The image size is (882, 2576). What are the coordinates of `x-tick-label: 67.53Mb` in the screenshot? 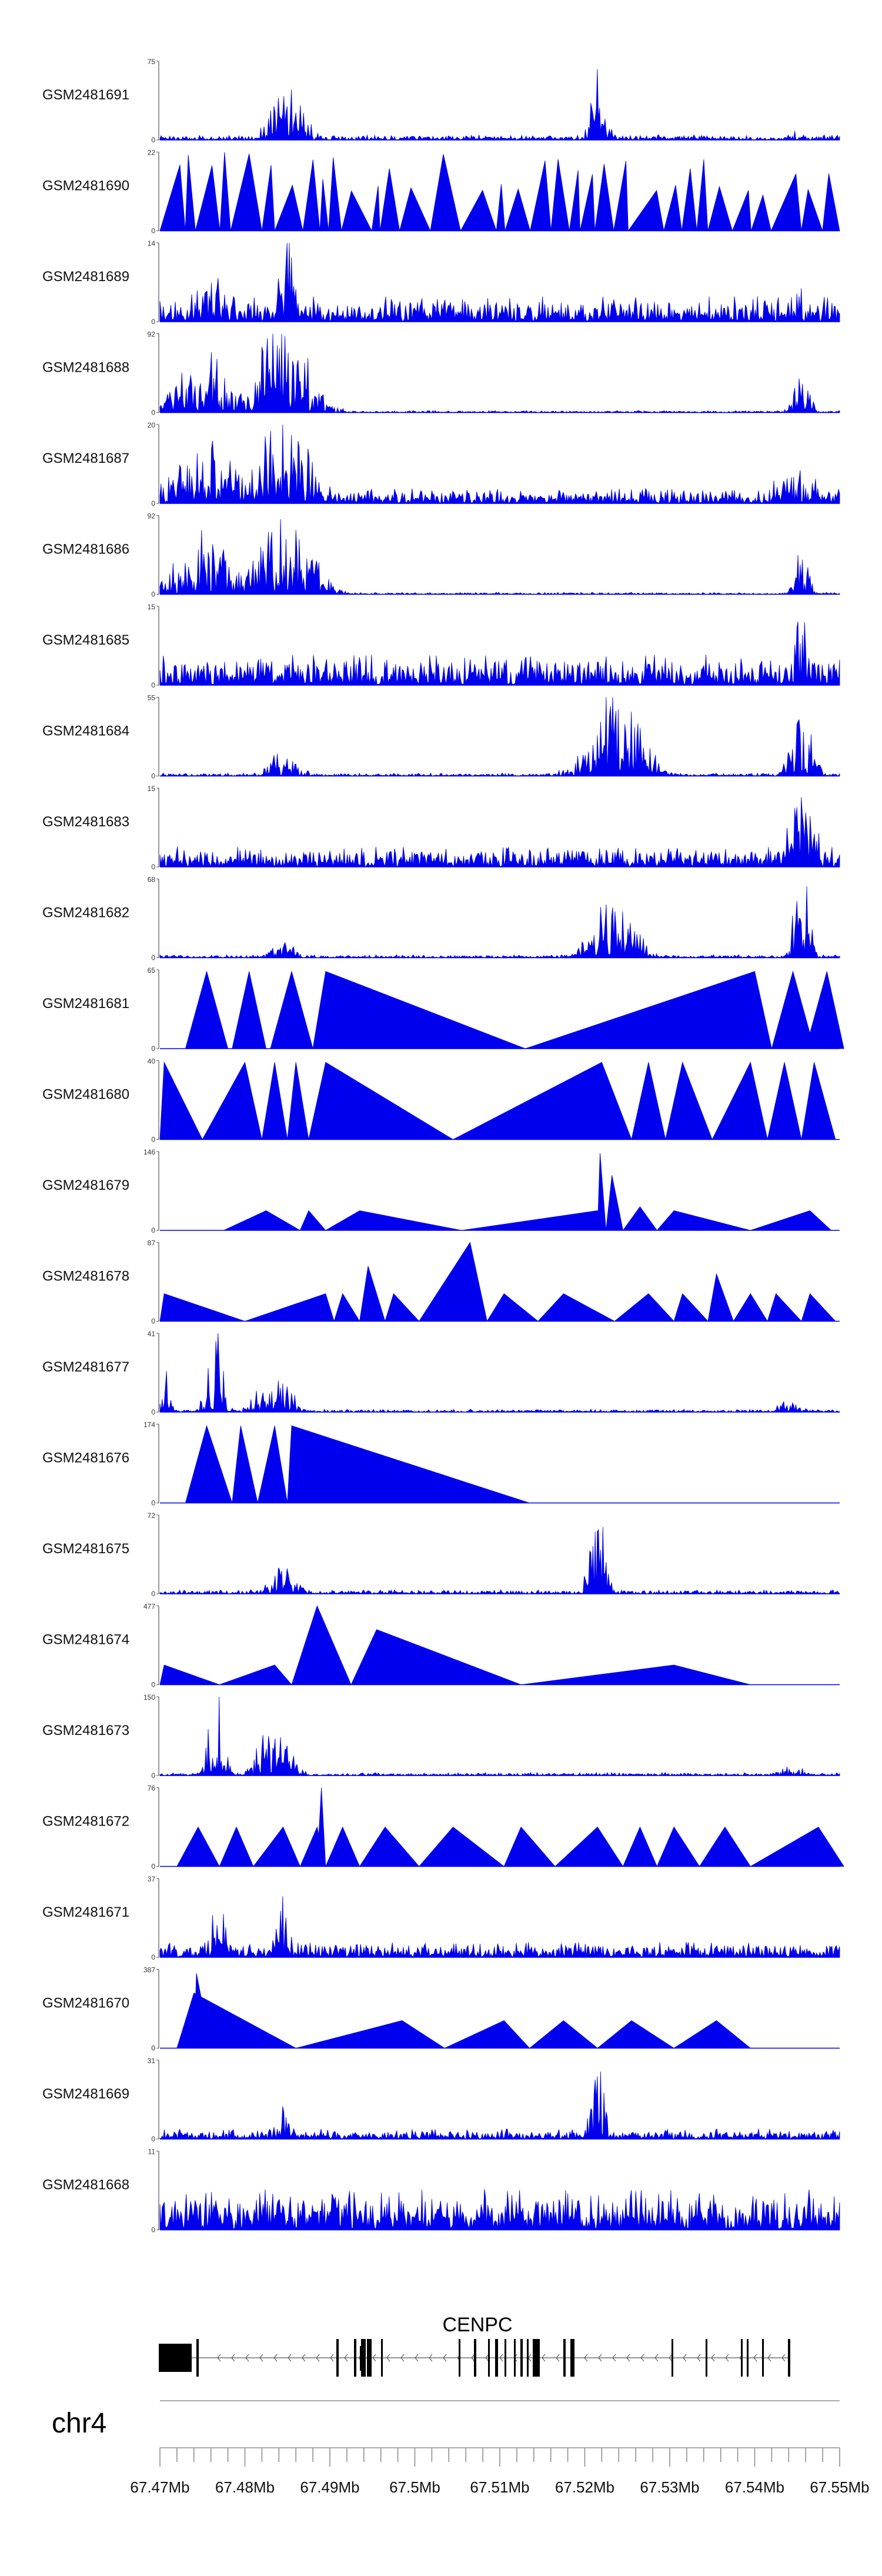 It's located at (669, 2487).